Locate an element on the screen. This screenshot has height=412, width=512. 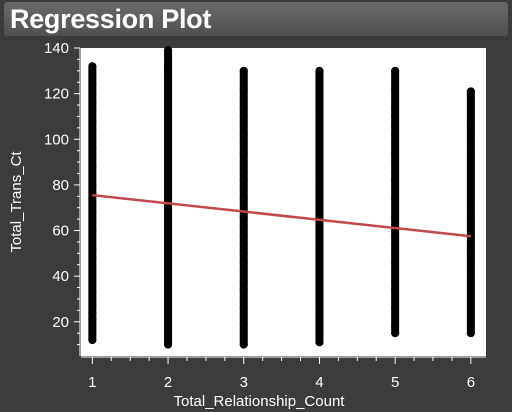
x-tick-label: 3 is located at coordinates (244, 382).